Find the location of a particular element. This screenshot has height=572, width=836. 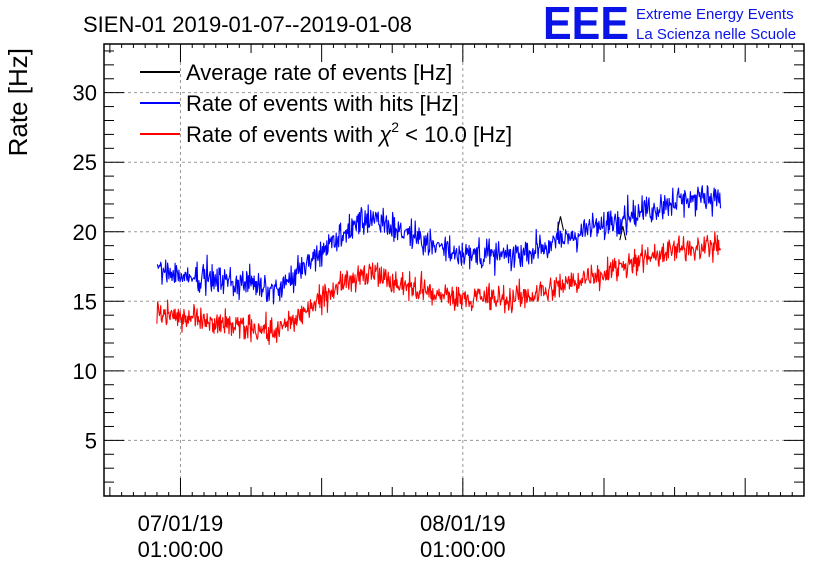

y-tick-label: 20 is located at coordinates (85, 232).